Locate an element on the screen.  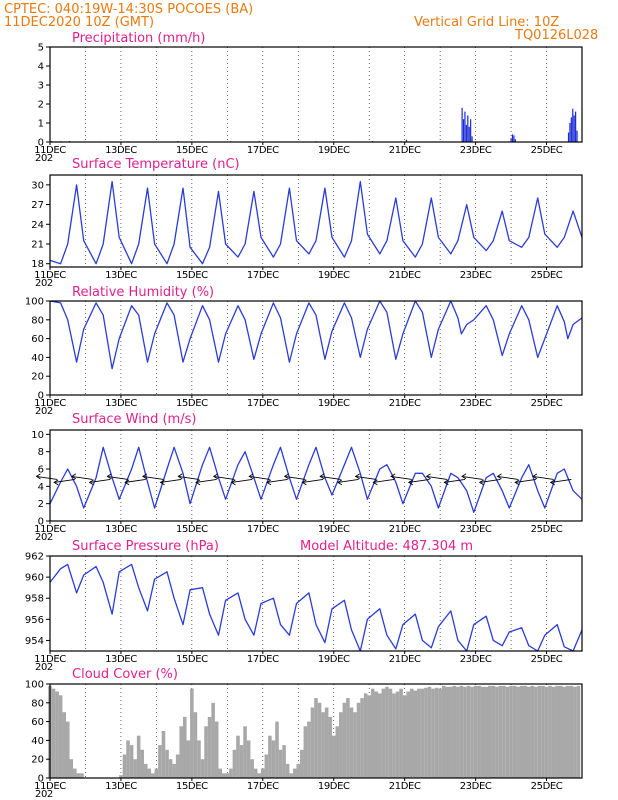
y-tick-label: 10 is located at coordinates (37, 435).